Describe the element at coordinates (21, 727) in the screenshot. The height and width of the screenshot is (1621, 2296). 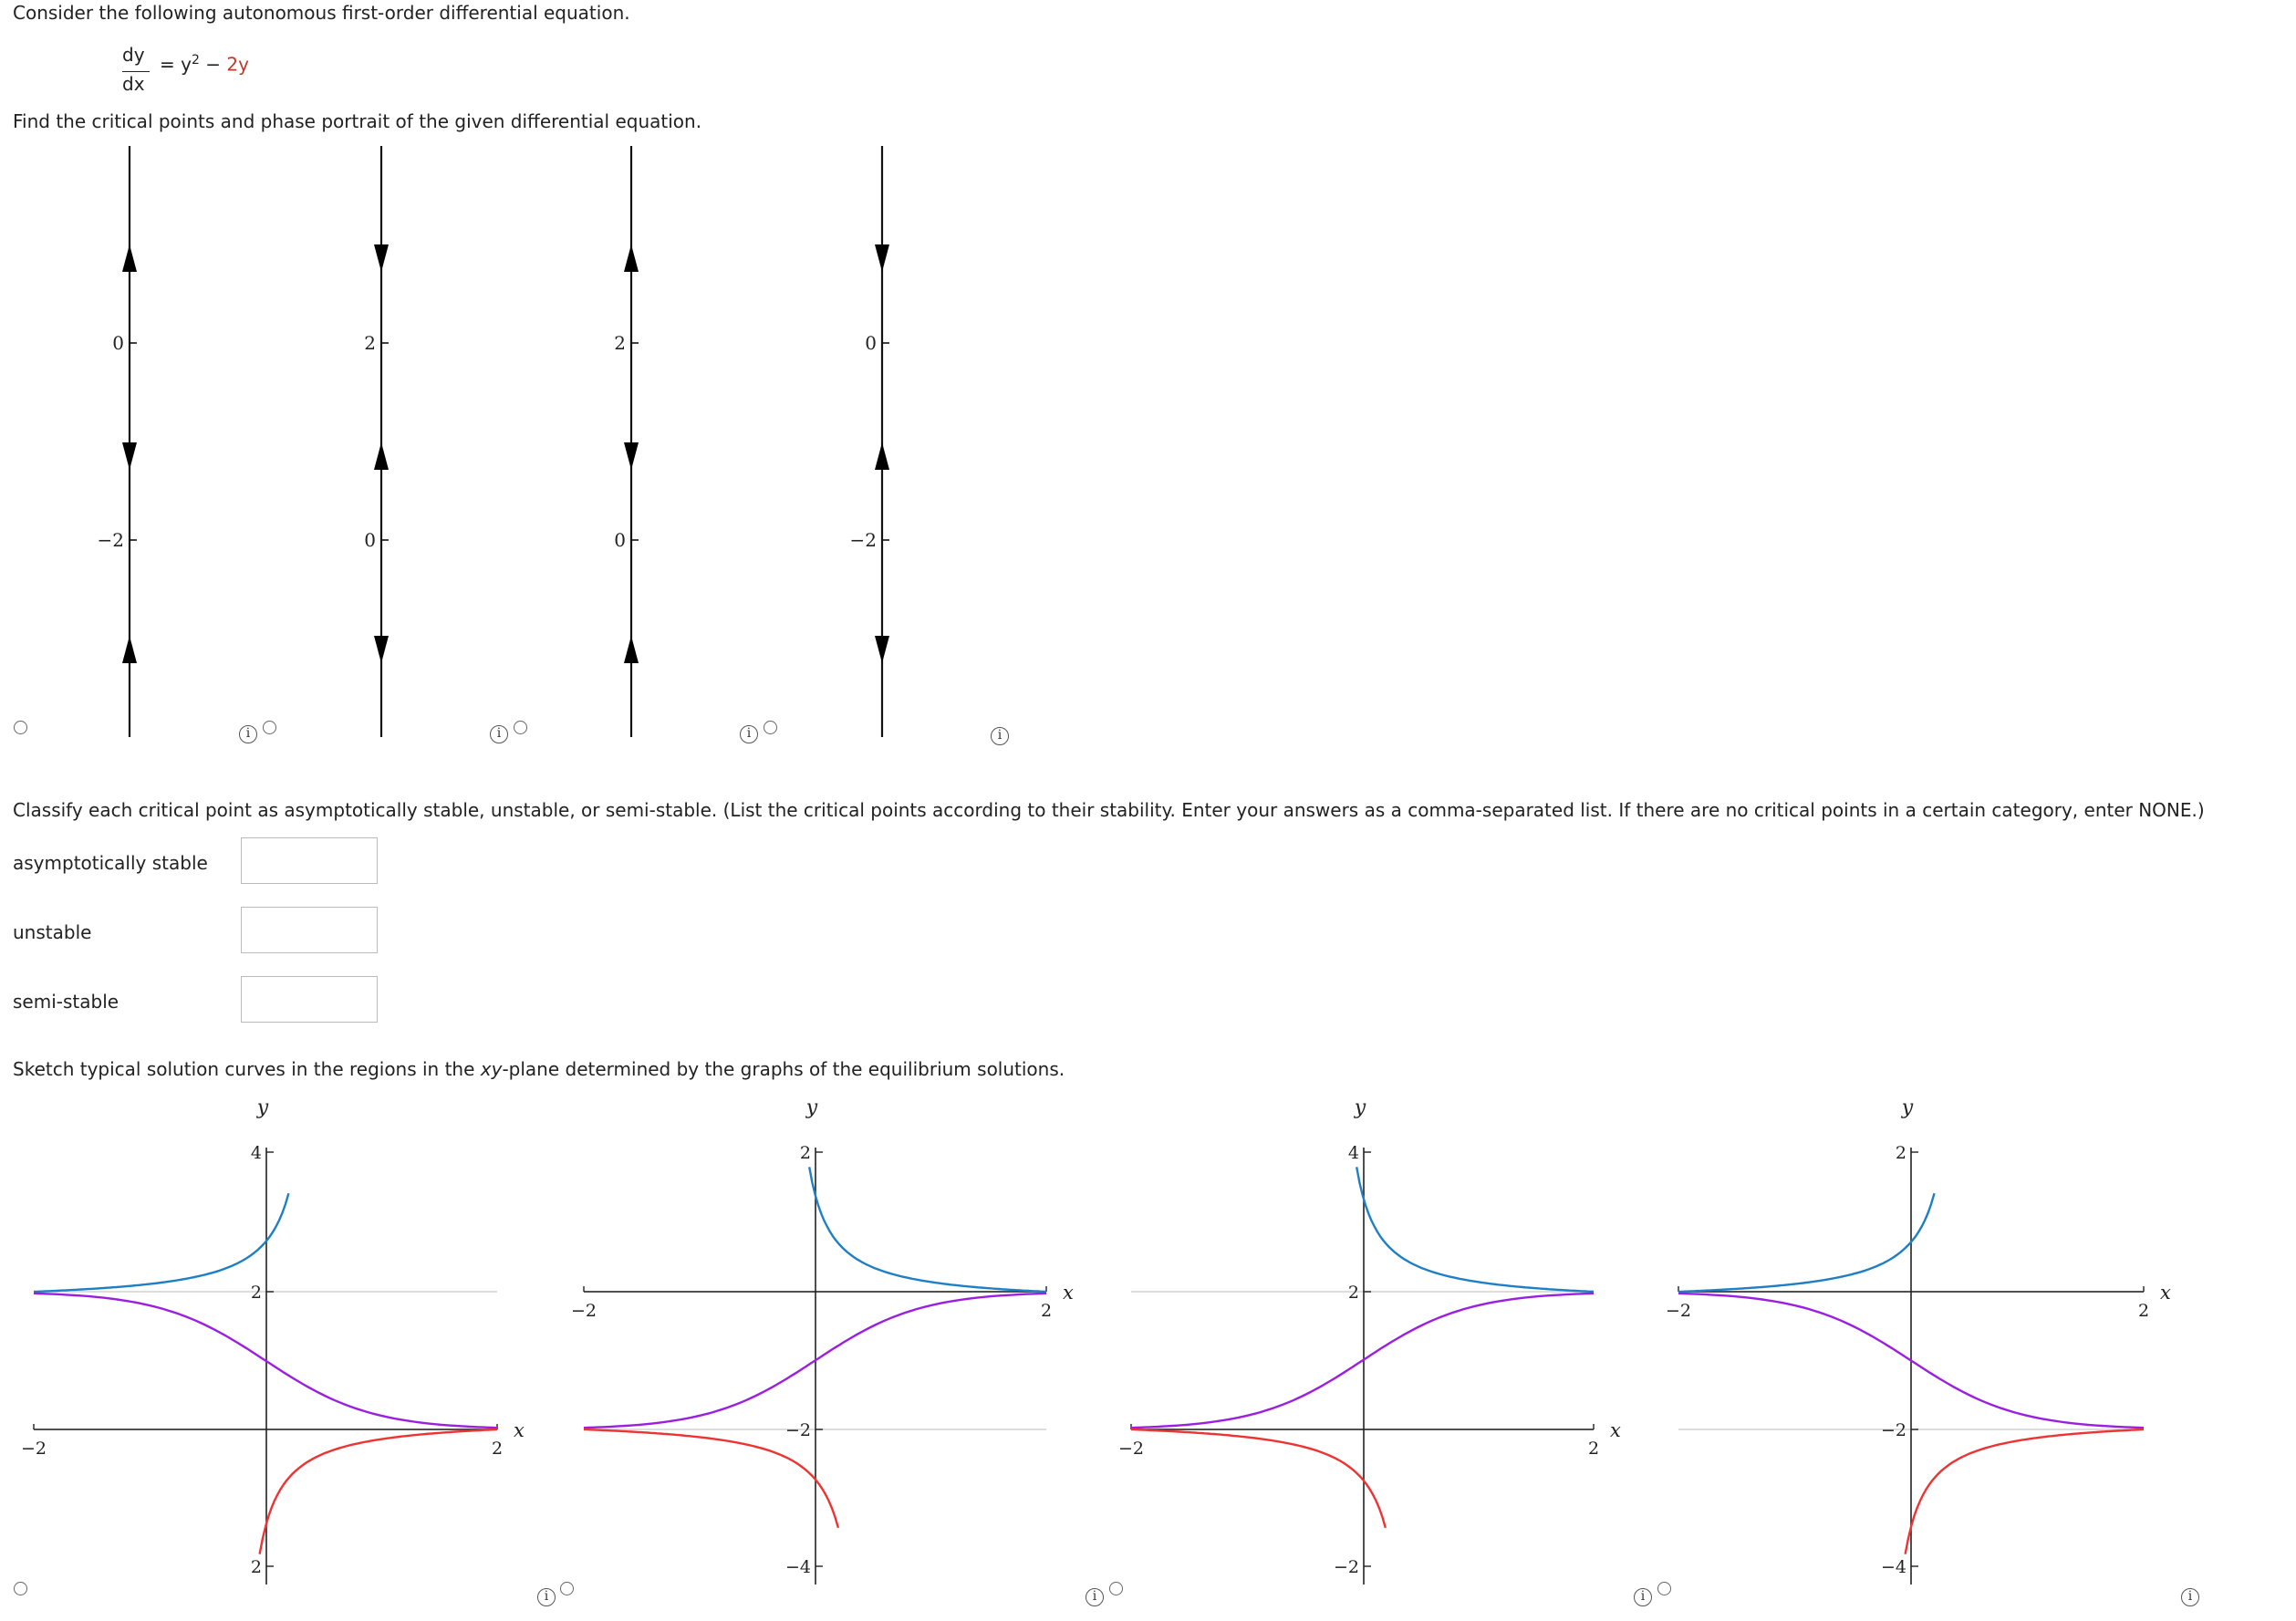
I see `phase-option-1-radio` at that location.